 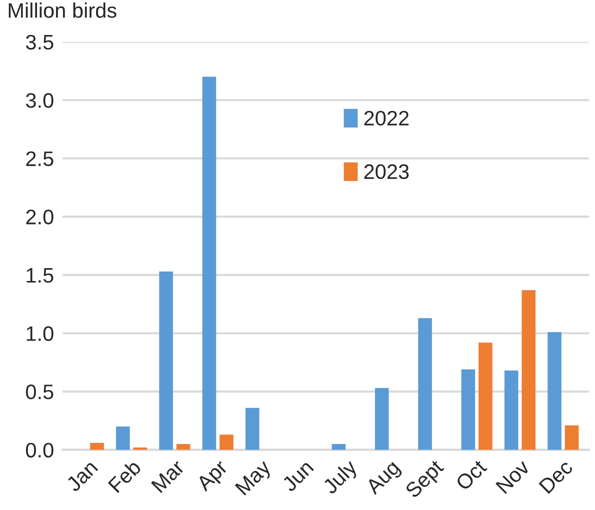 What do you see at coordinates (40, 450) in the screenshot?
I see `y-tick-label: 0.0` at bounding box center [40, 450].